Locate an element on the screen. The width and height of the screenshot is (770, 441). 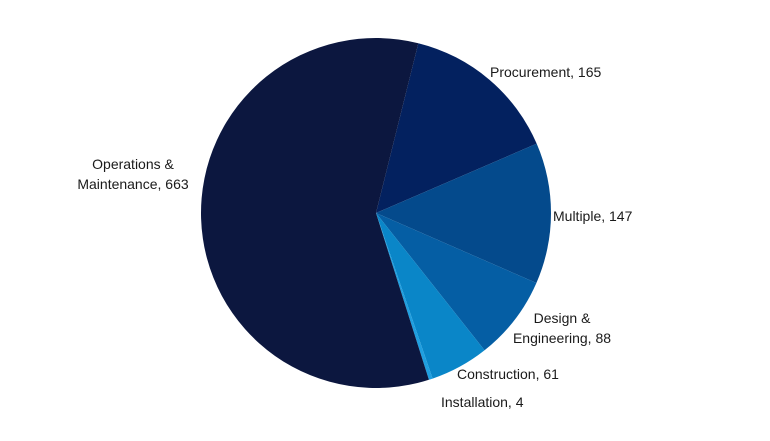
slice-label: Multiple, 147 is located at coordinates (593, 216).